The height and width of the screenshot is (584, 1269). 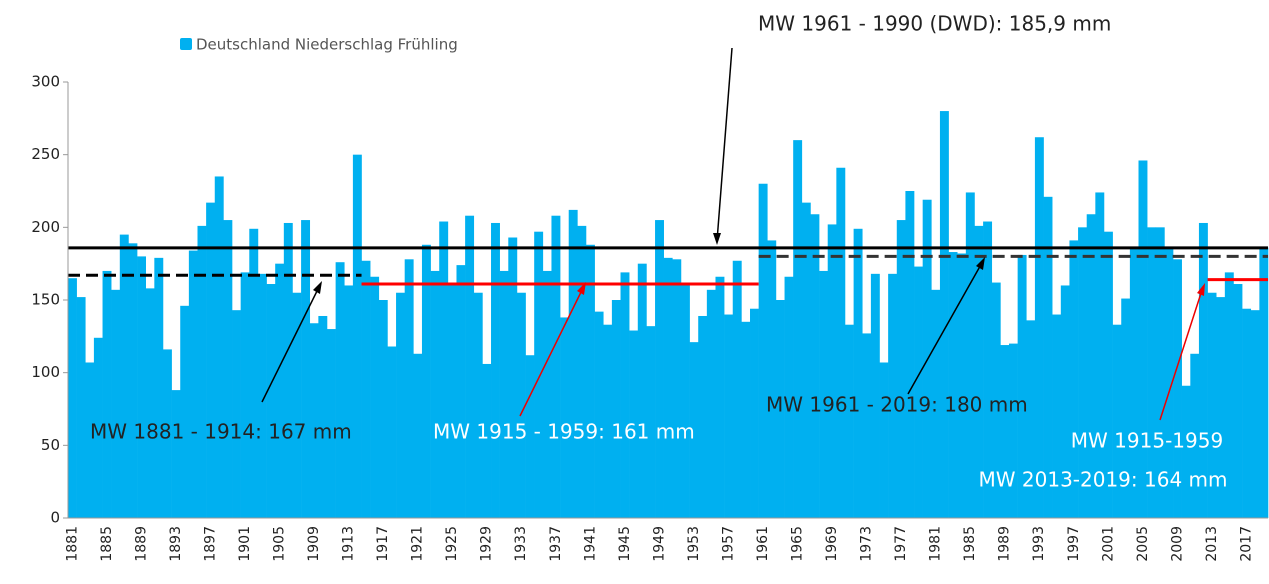 What do you see at coordinates (832, 544) in the screenshot?
I see `x-tick-label: 1969` at bounding box center [832, 544].